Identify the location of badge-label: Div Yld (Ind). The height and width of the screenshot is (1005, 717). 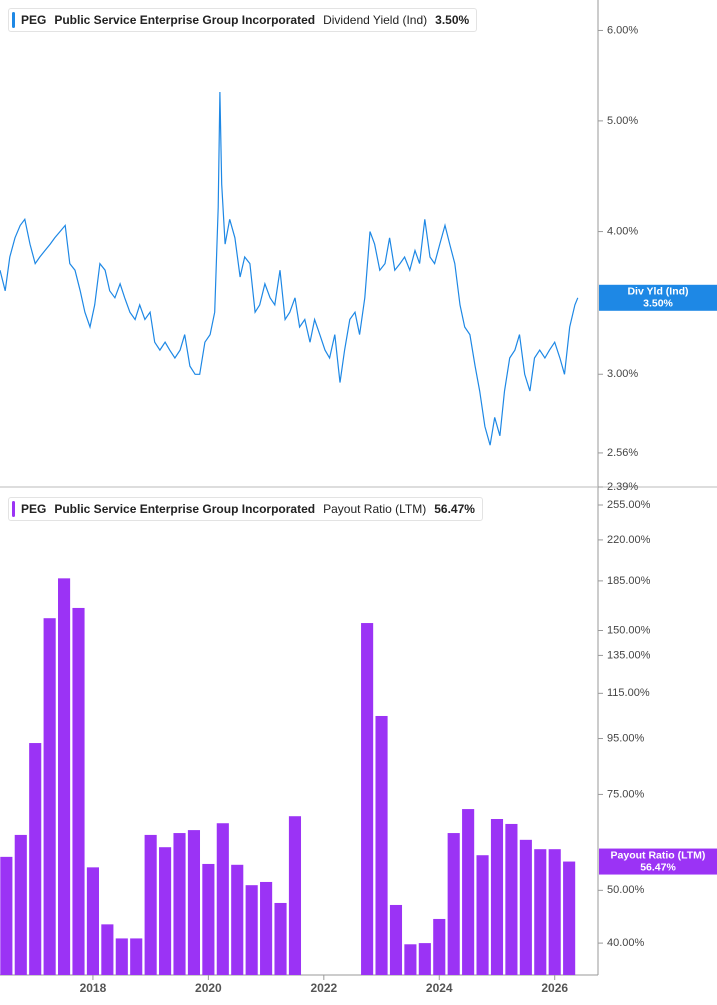
(657, 292).